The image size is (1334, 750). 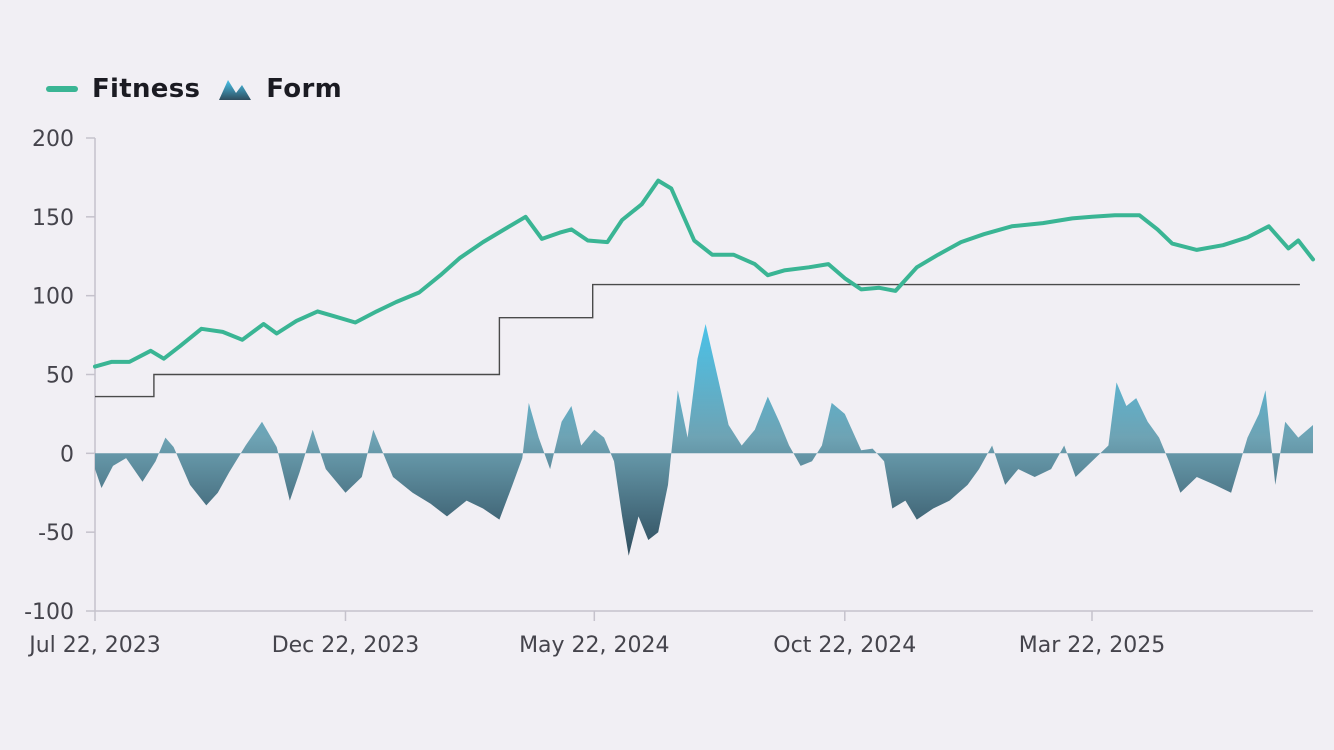 What do you see at coordinates (60, 376) in the screenshot?
I see `y-tick-label: 50` at bounding box center [60, 376].